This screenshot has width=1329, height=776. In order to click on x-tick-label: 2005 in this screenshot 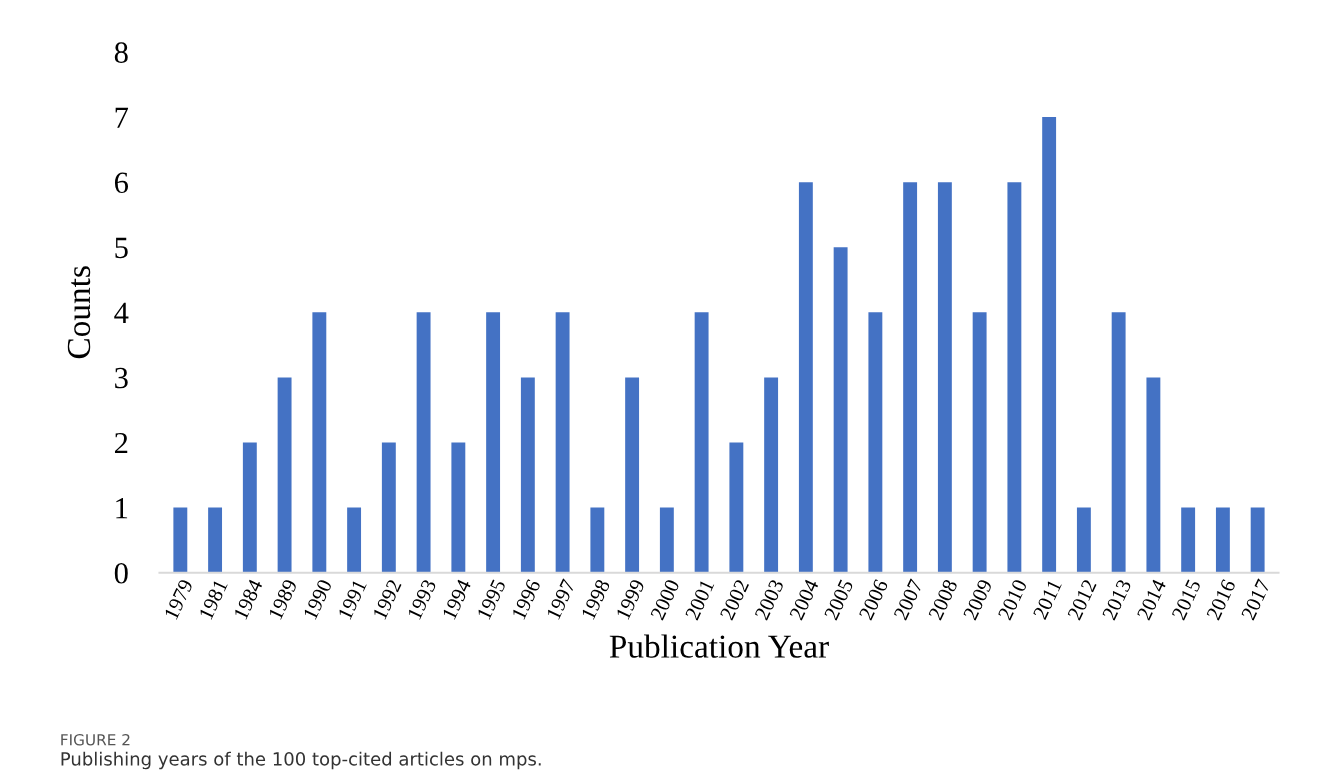, I will do `click(838, 599)`.